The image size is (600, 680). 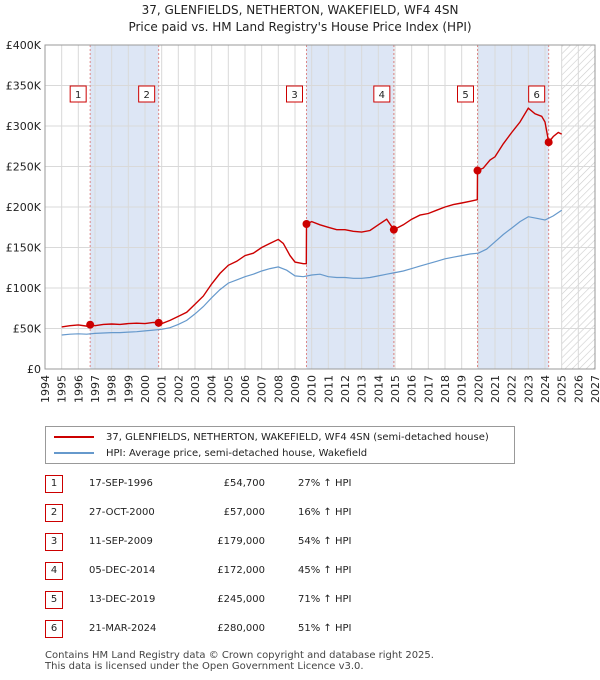 What do you see at coordinates (24, 86) in the screenshot?
I see `y-tick-label: £350K` at bounding box center [24, 86].